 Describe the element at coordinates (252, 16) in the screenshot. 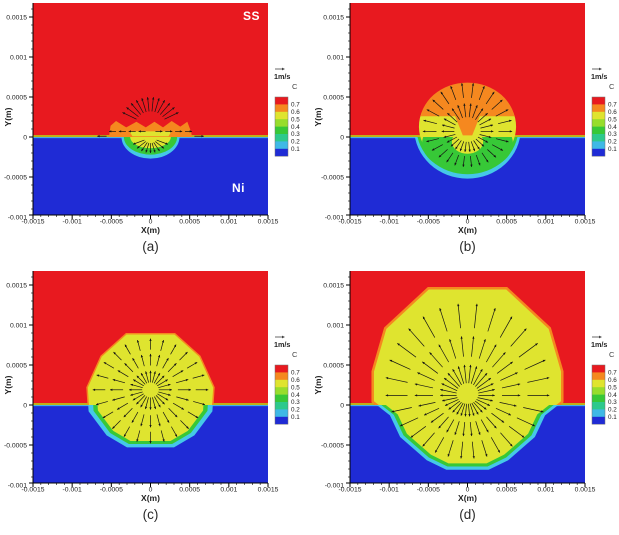

I see `ss-region-label: SS` at that location.